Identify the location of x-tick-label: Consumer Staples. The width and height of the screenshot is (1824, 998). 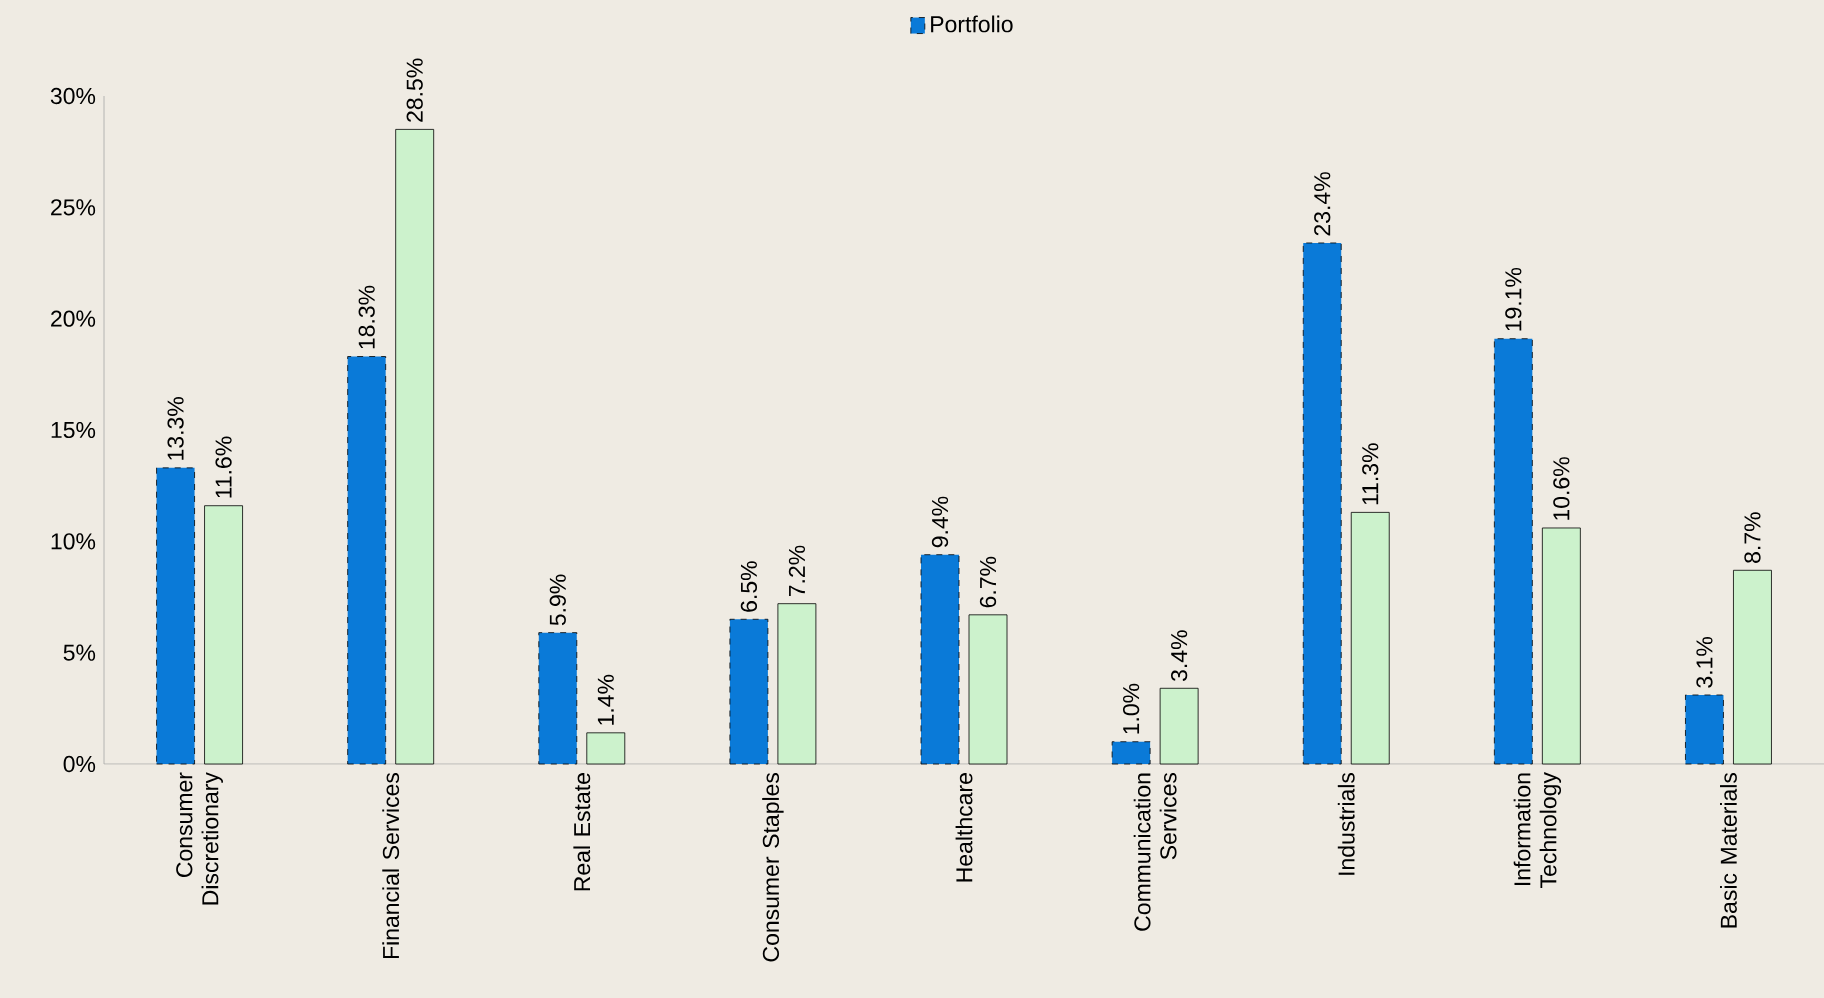
(773, 867).